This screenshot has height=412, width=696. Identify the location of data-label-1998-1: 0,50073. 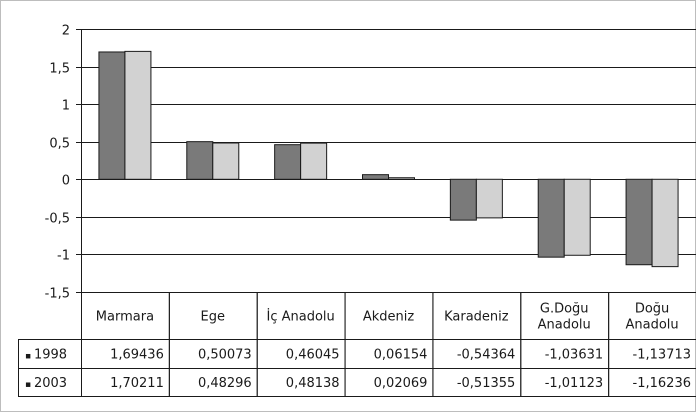
(225, 355).